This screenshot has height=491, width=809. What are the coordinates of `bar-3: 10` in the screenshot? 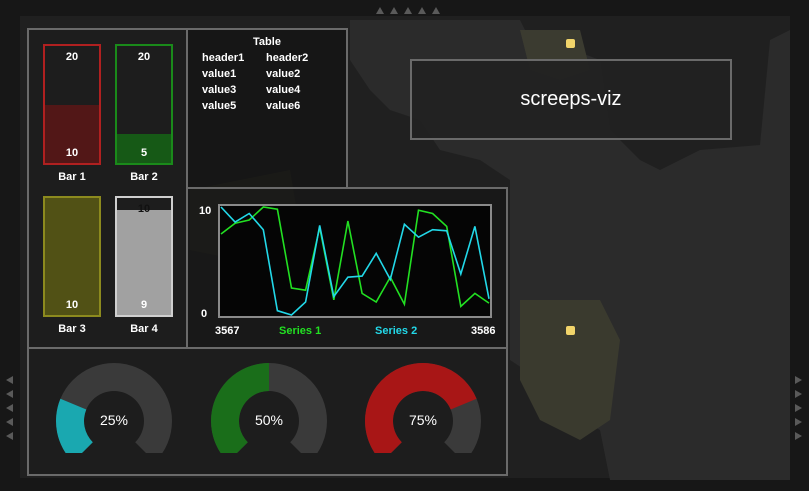 It's located at (72, 256).